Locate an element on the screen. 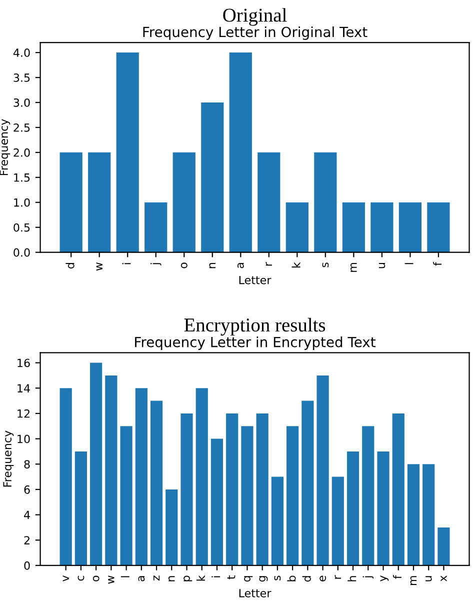 The height and width of the screenshot is (608, 474). y-tick-label: 1.0 is located at coordinates (22, 202).